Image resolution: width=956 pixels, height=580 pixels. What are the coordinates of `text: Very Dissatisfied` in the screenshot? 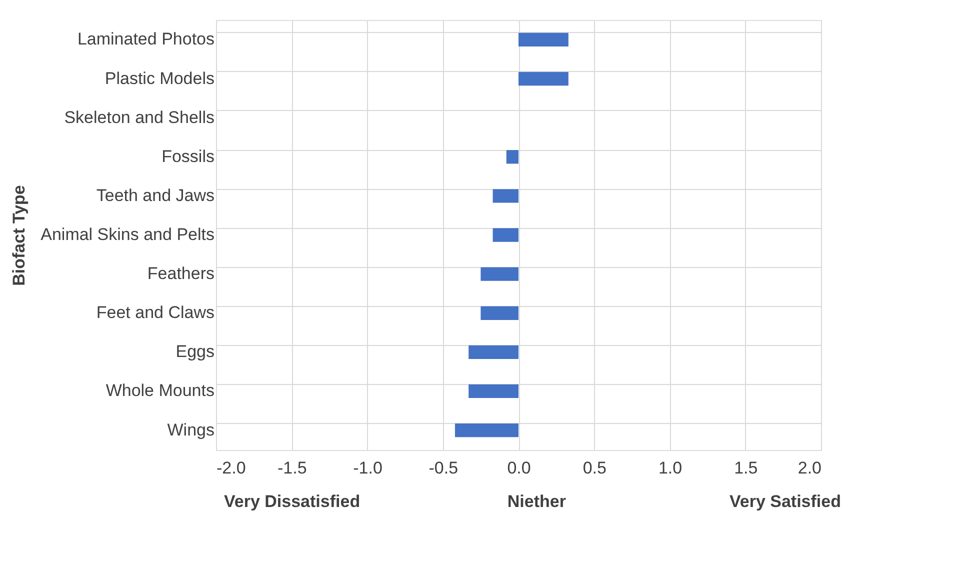 It's located at (292, 501).